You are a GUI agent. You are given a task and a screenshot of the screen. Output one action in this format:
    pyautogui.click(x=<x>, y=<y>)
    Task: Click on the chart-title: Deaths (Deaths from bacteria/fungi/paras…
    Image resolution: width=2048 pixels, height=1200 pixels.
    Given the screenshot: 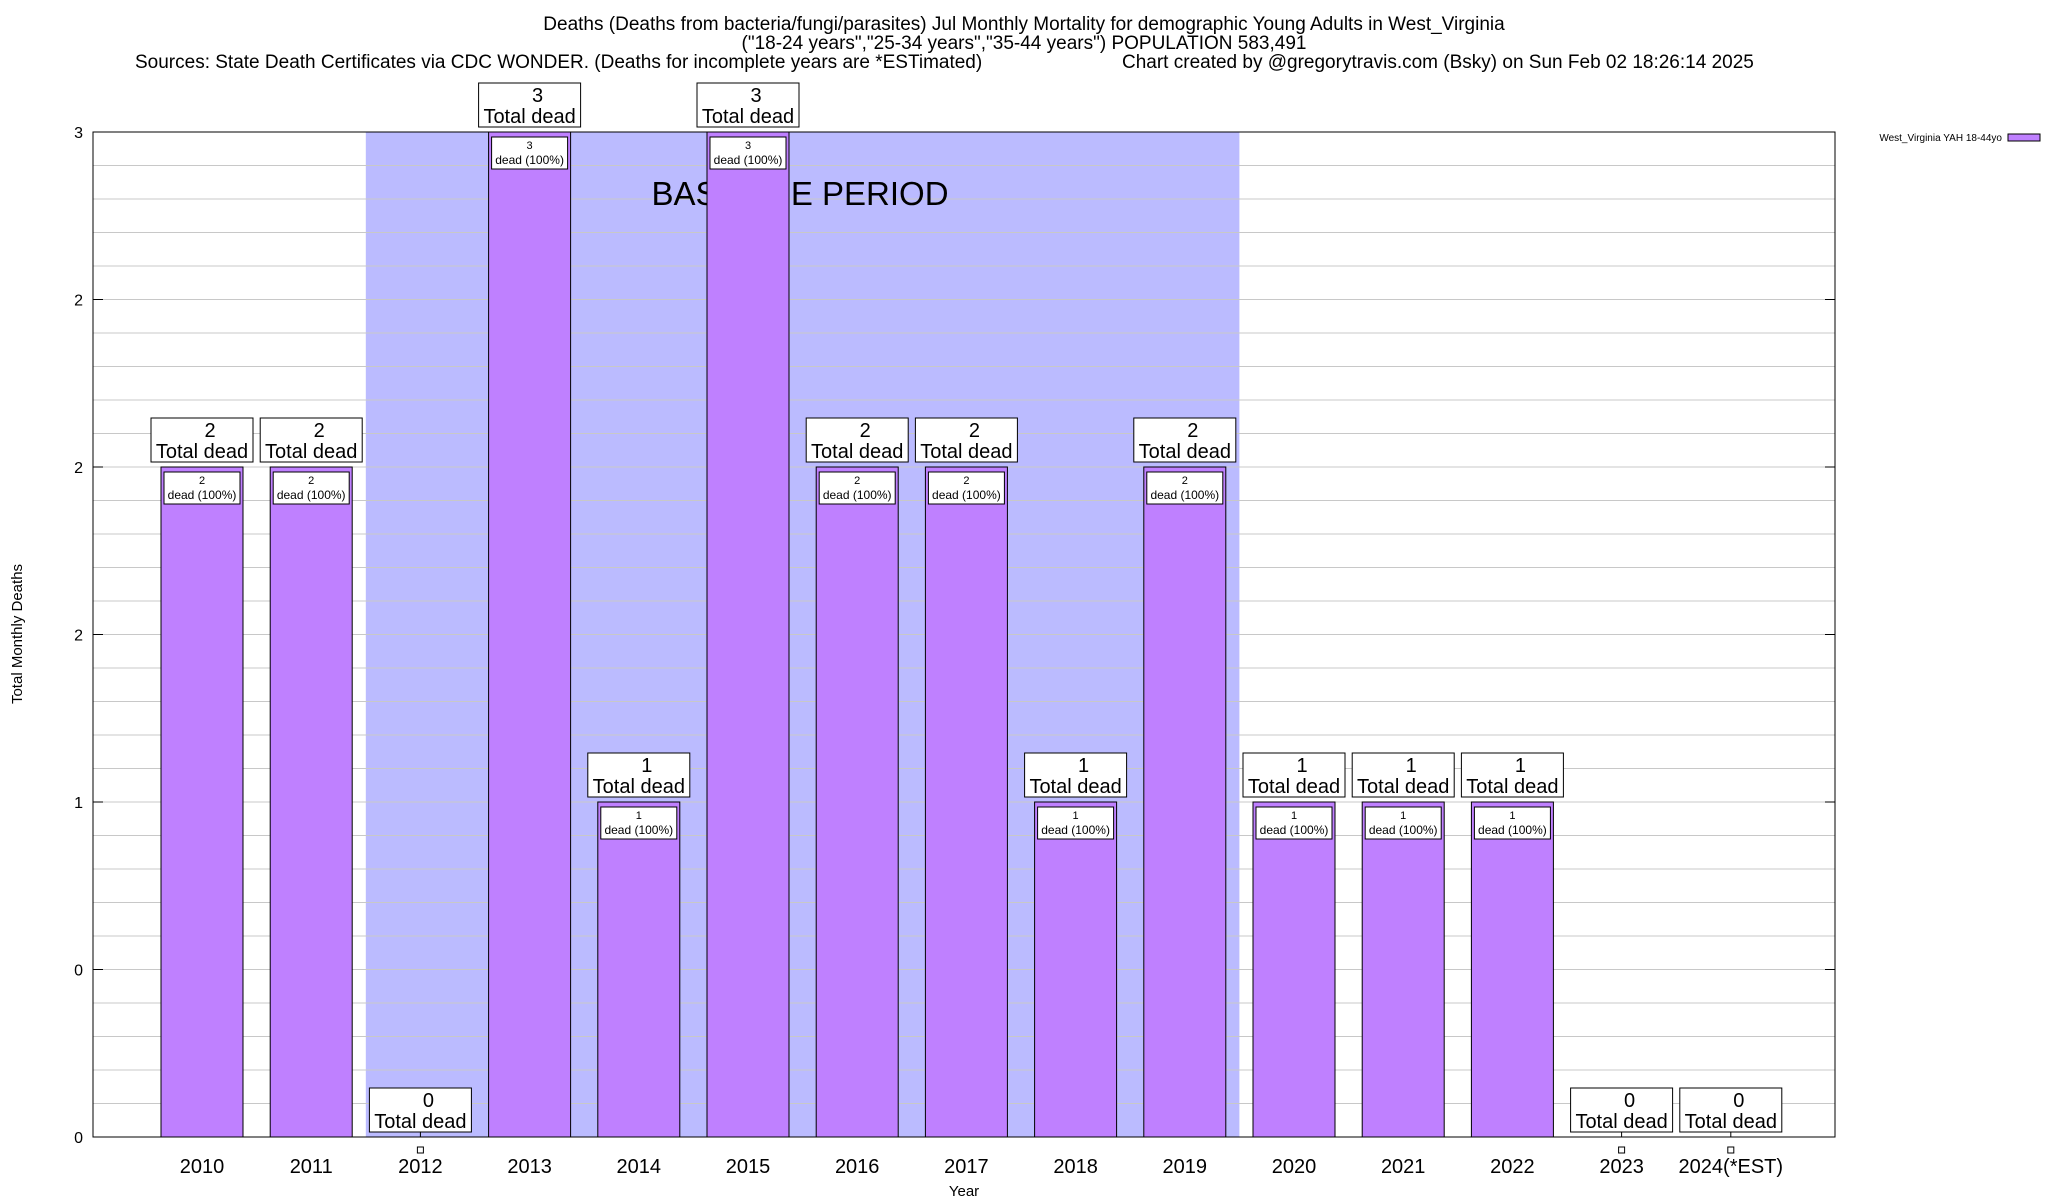 What is the action you would take?
    pyautogui.click(x=1024, y=24)
    